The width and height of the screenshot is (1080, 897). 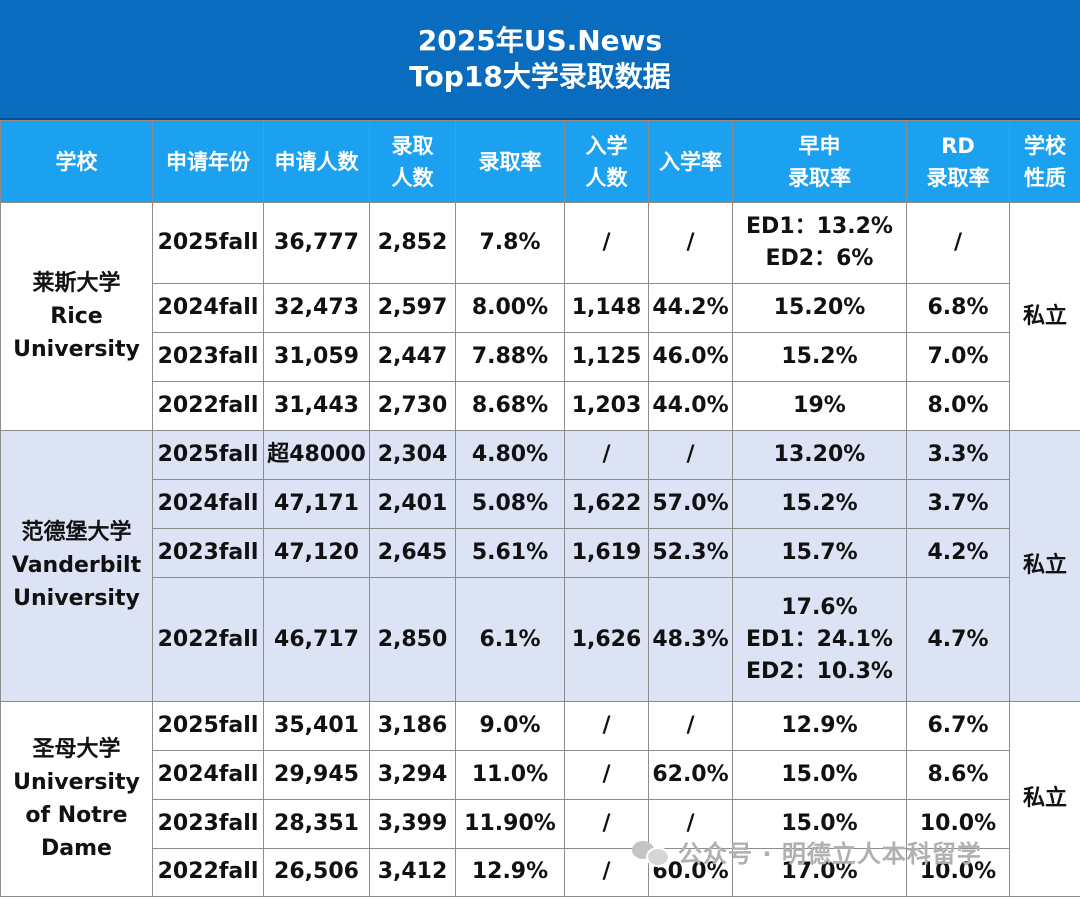 I want to click on admitted-cell: 2,850, so click(x=412, y=639).